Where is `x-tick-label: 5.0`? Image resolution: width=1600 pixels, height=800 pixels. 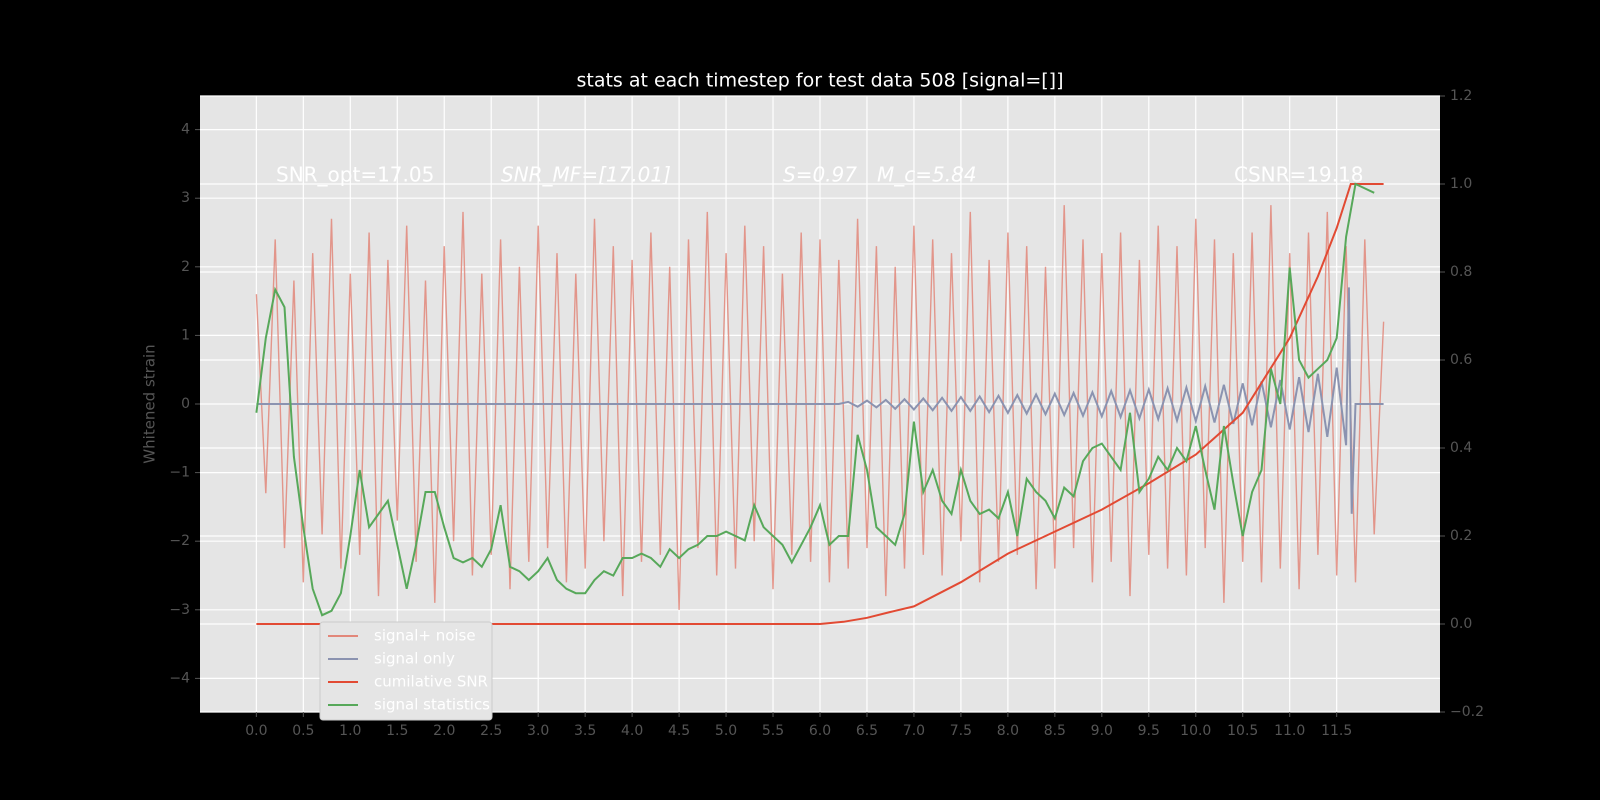
x-tick-label: 5.0 is located at coordinates (726, 731).